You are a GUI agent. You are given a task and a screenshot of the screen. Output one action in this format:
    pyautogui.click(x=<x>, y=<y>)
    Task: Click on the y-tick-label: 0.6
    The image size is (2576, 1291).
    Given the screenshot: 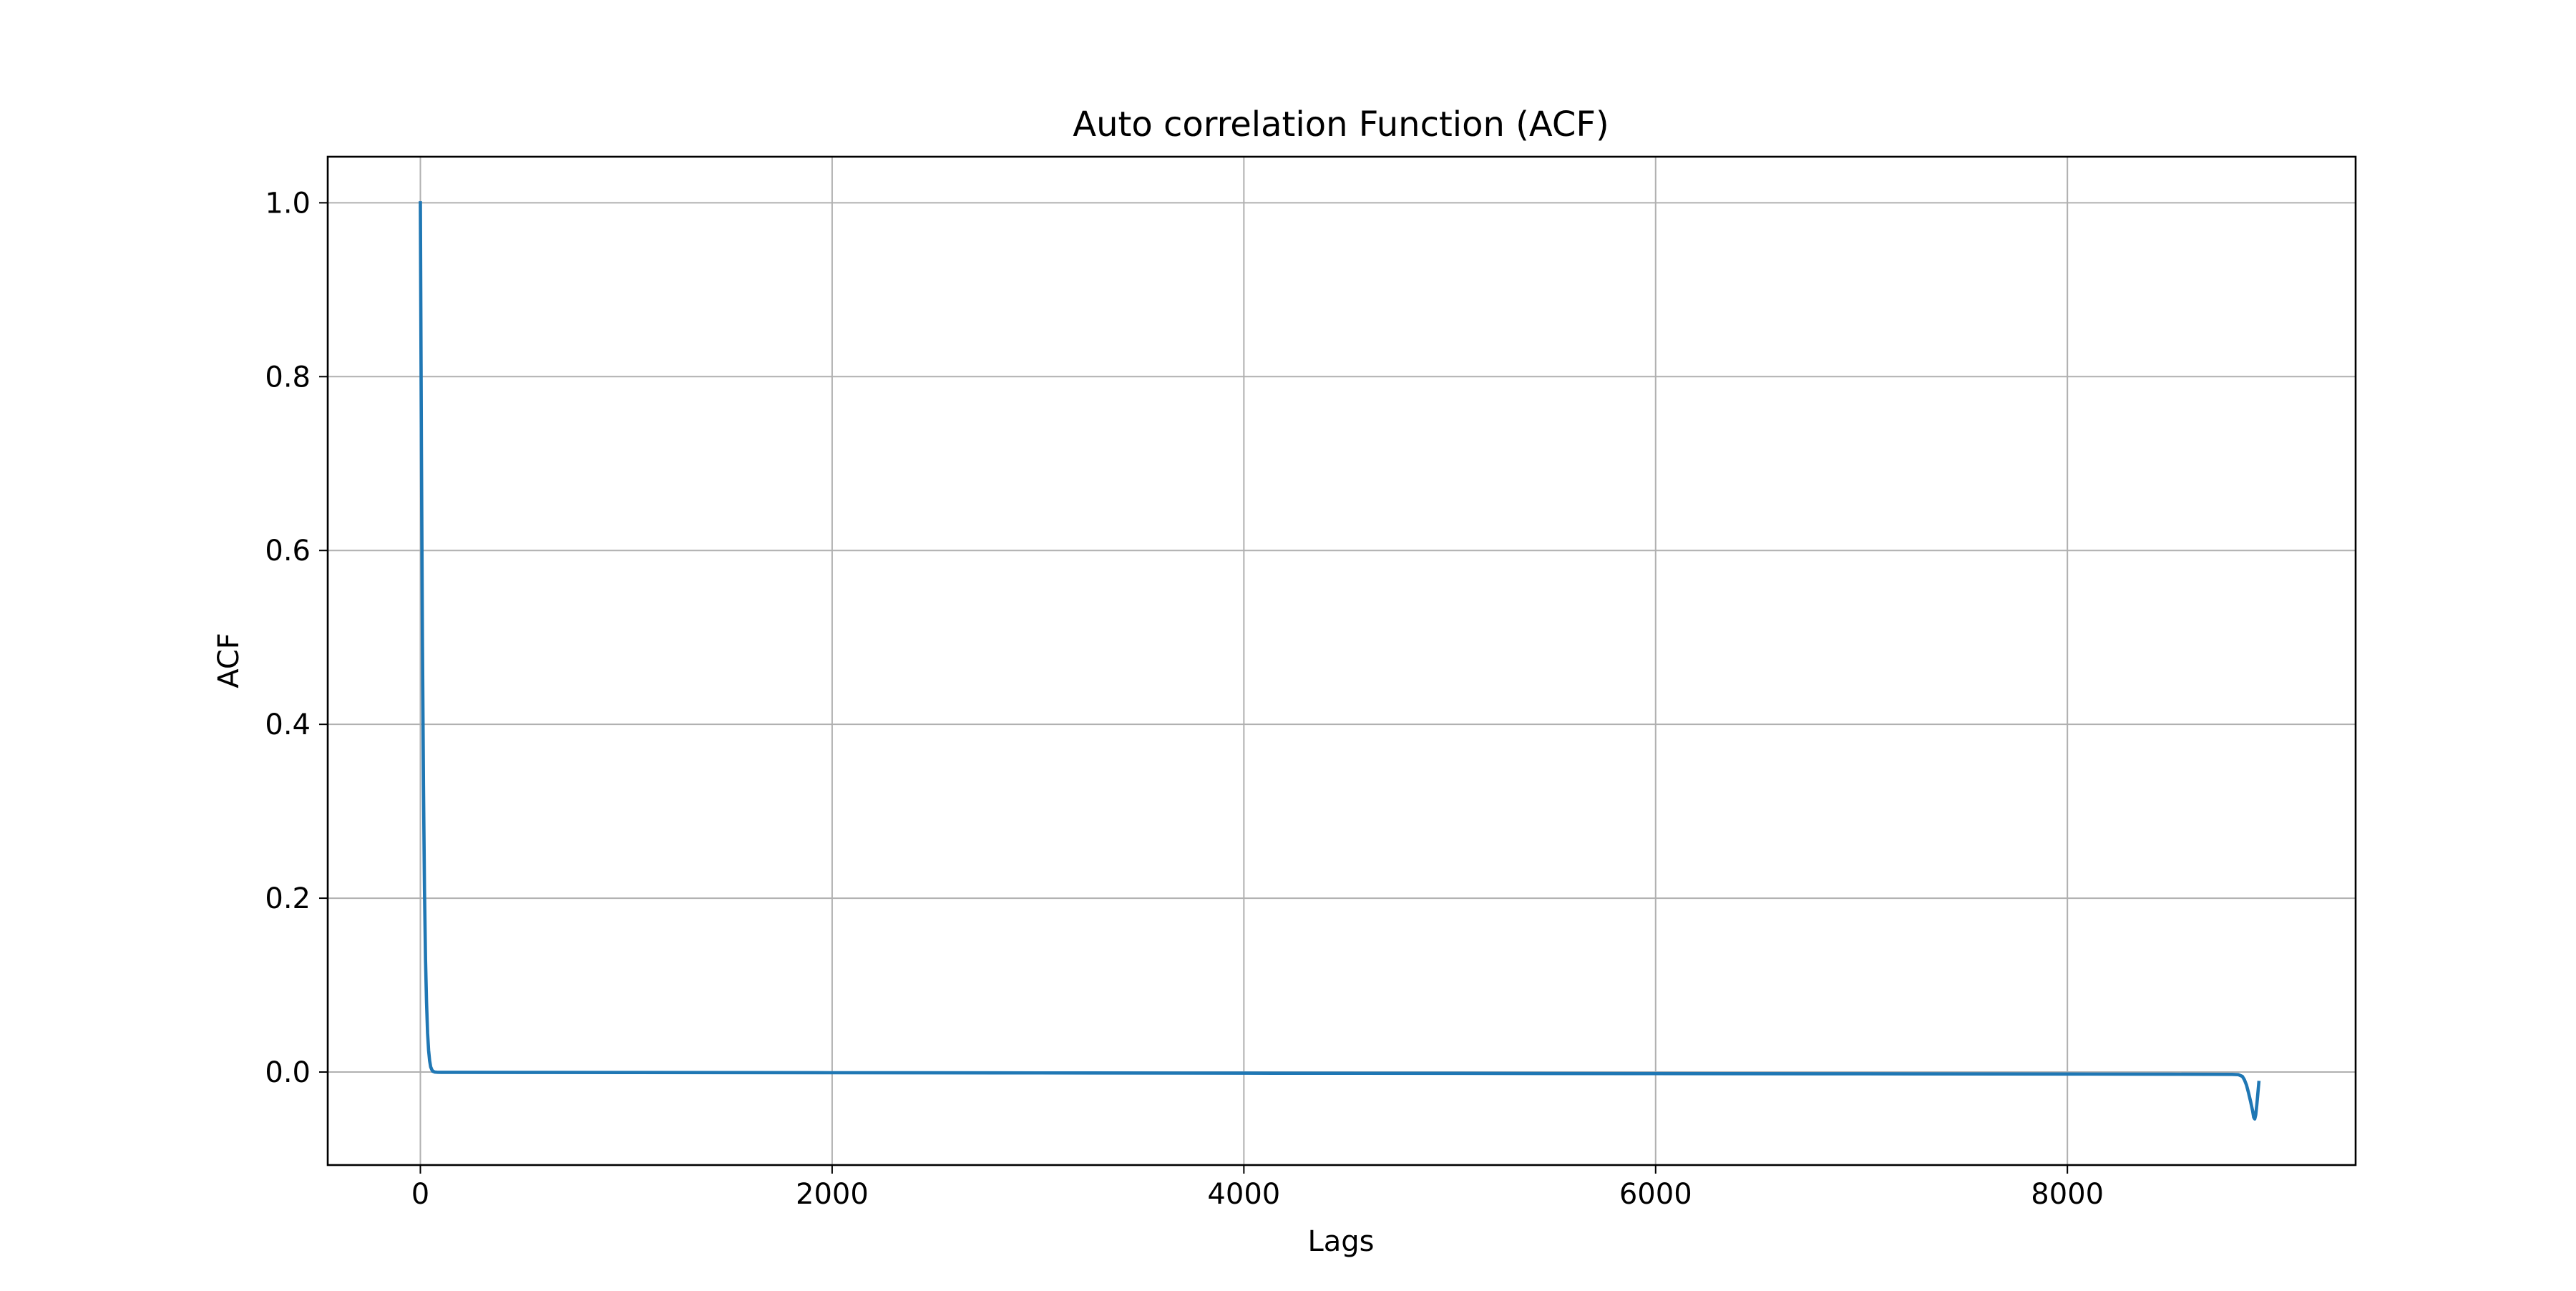 What is the action you would take?
    pyautogui.click(x=288, y=551)
    